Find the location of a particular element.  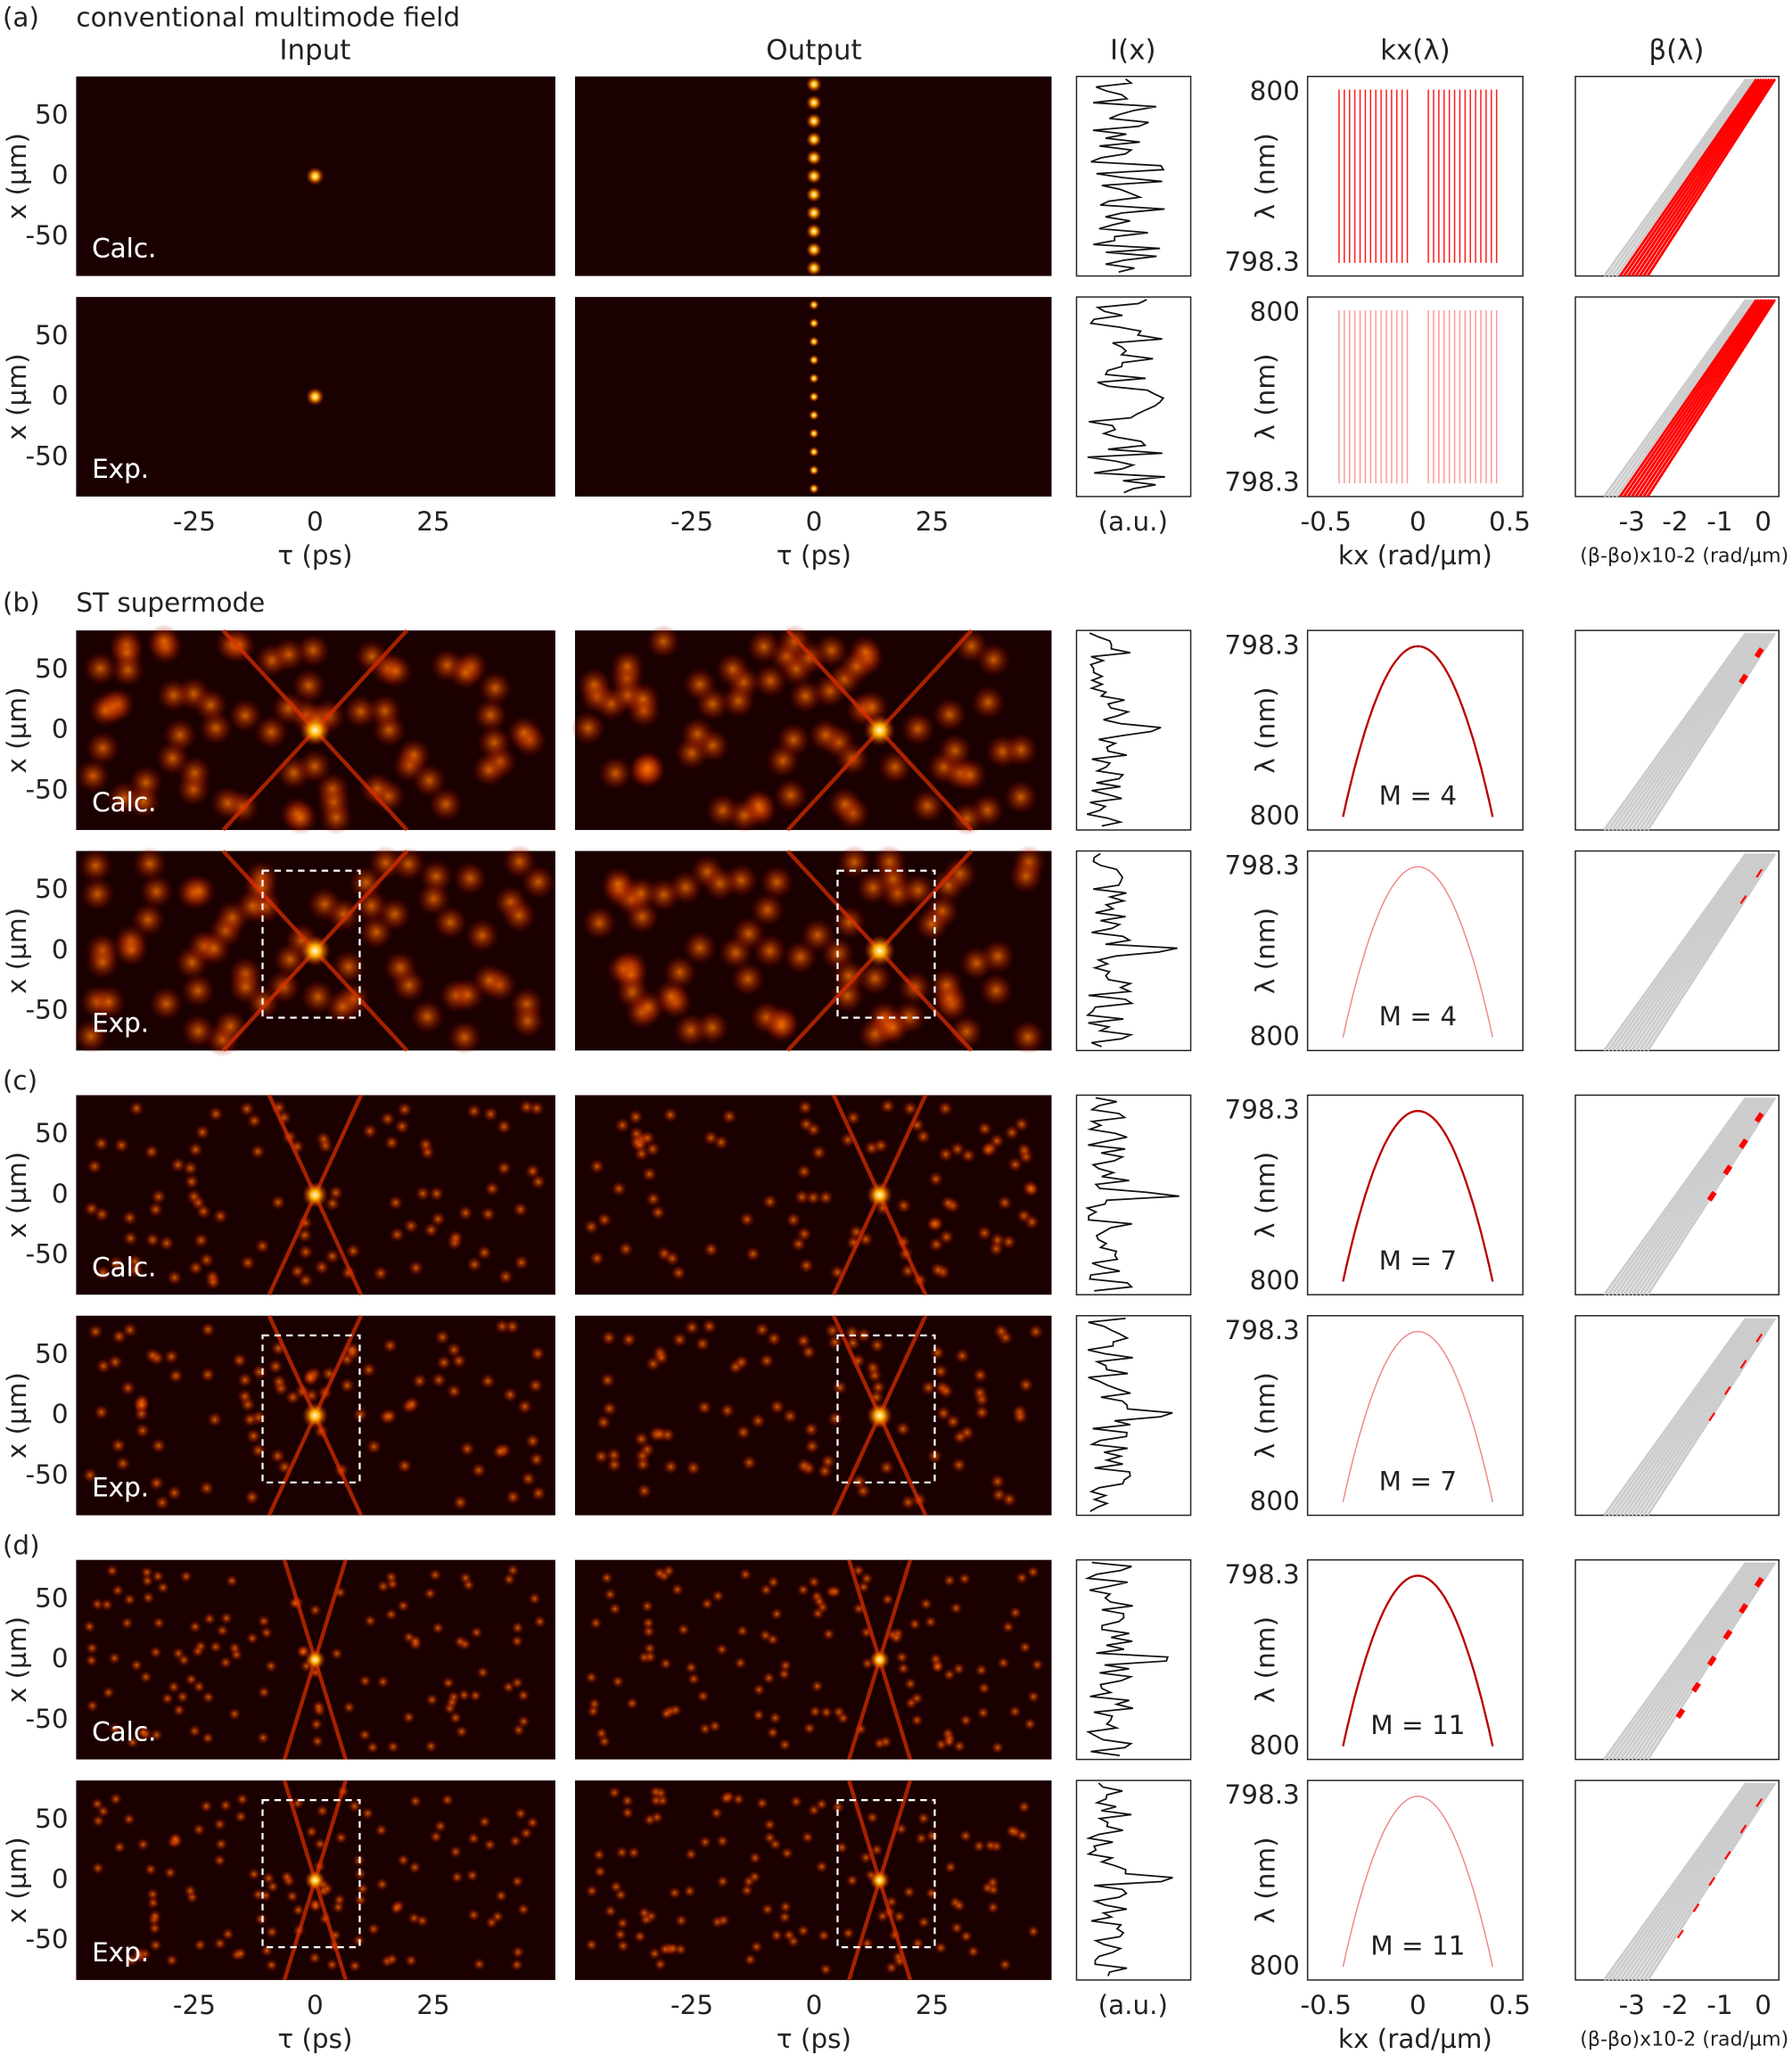

intensity-profile is located at coordinates (1124, 729).